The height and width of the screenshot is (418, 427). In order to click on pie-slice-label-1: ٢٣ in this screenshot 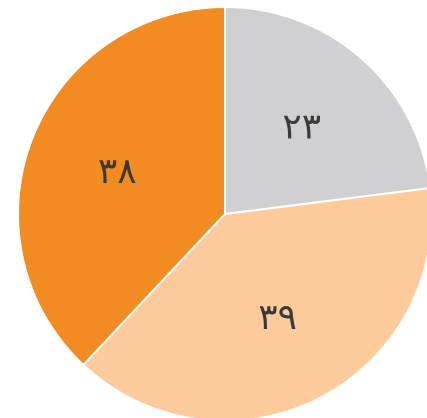, I will do `click(301, 127)`.